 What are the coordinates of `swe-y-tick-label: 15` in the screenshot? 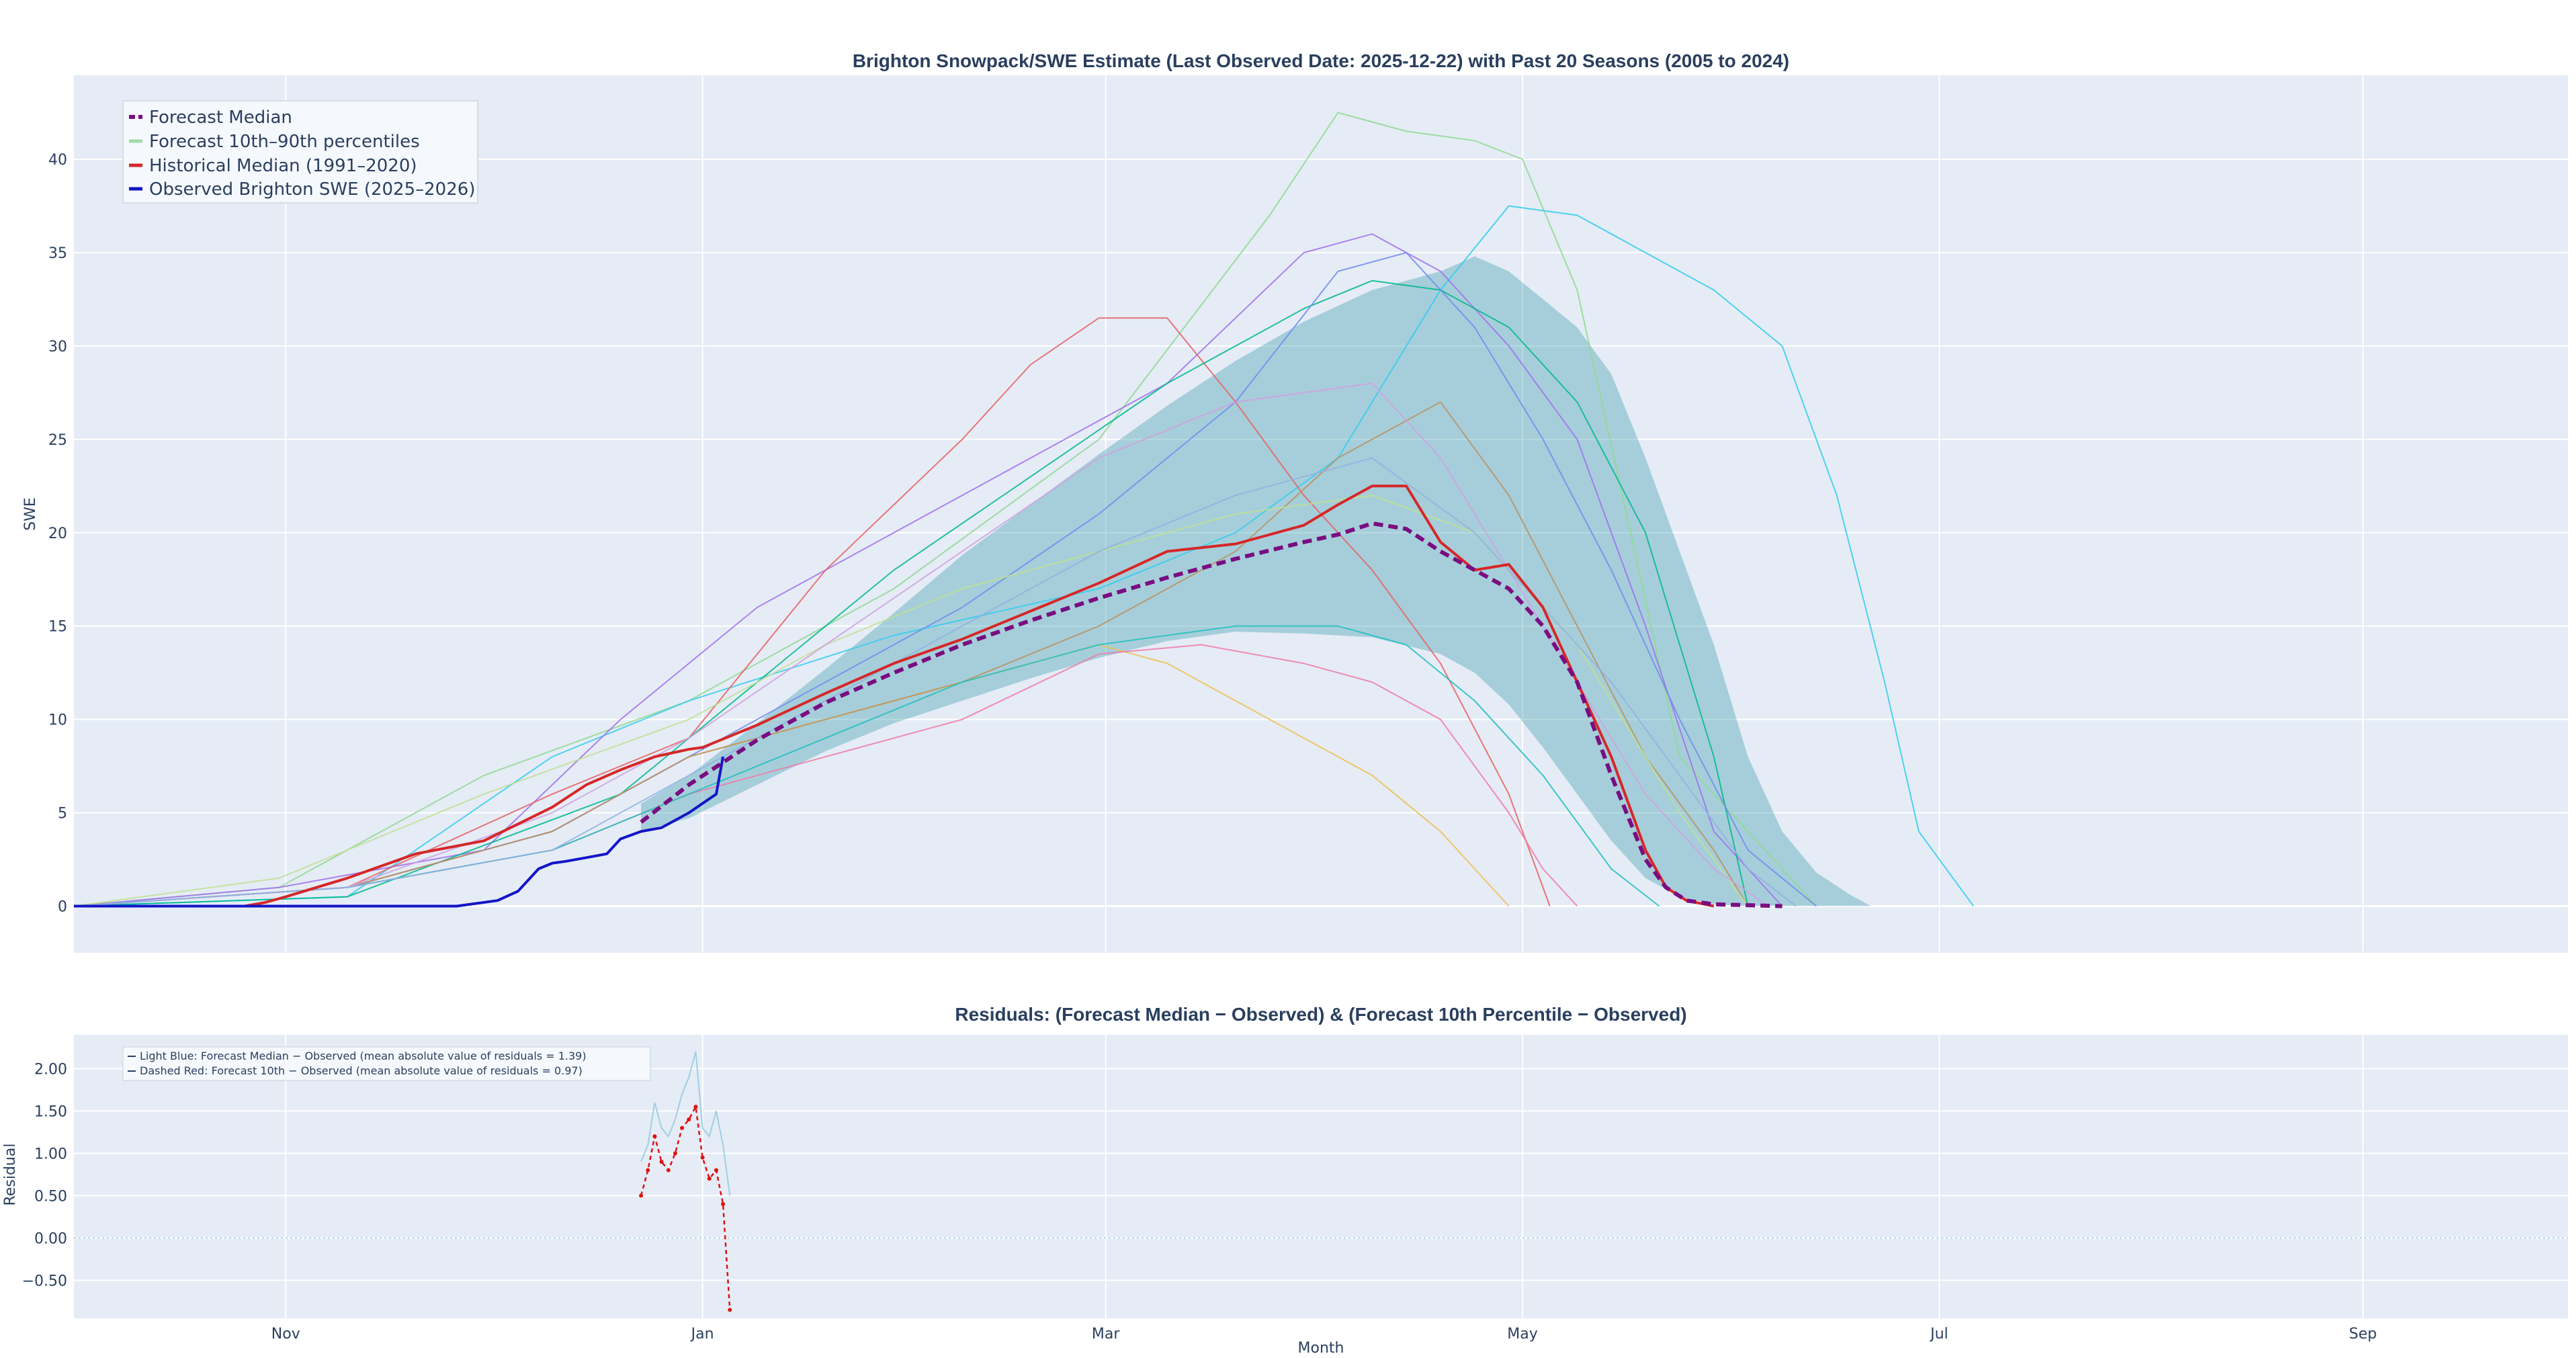 It's located at (57, 627).